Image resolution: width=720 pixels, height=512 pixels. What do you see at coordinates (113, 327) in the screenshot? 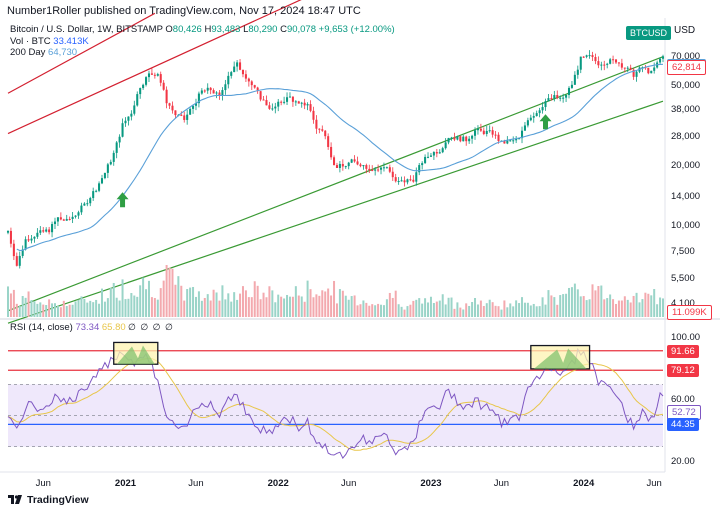
I see `rsi-ma-value: 65.80` at bounding box center [113, 327].